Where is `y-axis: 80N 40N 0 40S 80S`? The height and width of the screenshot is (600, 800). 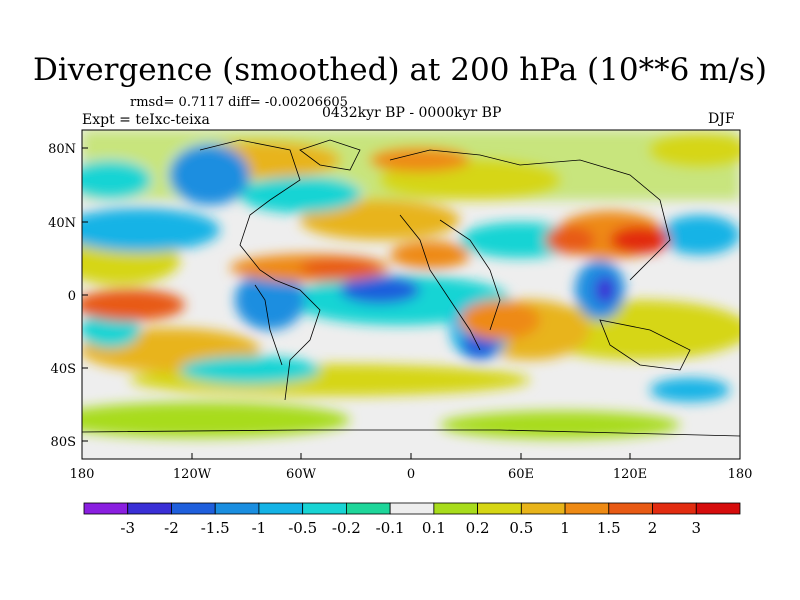 y-axis: 80N 40N 0 40S 80S is located at coordinates (62, 296).